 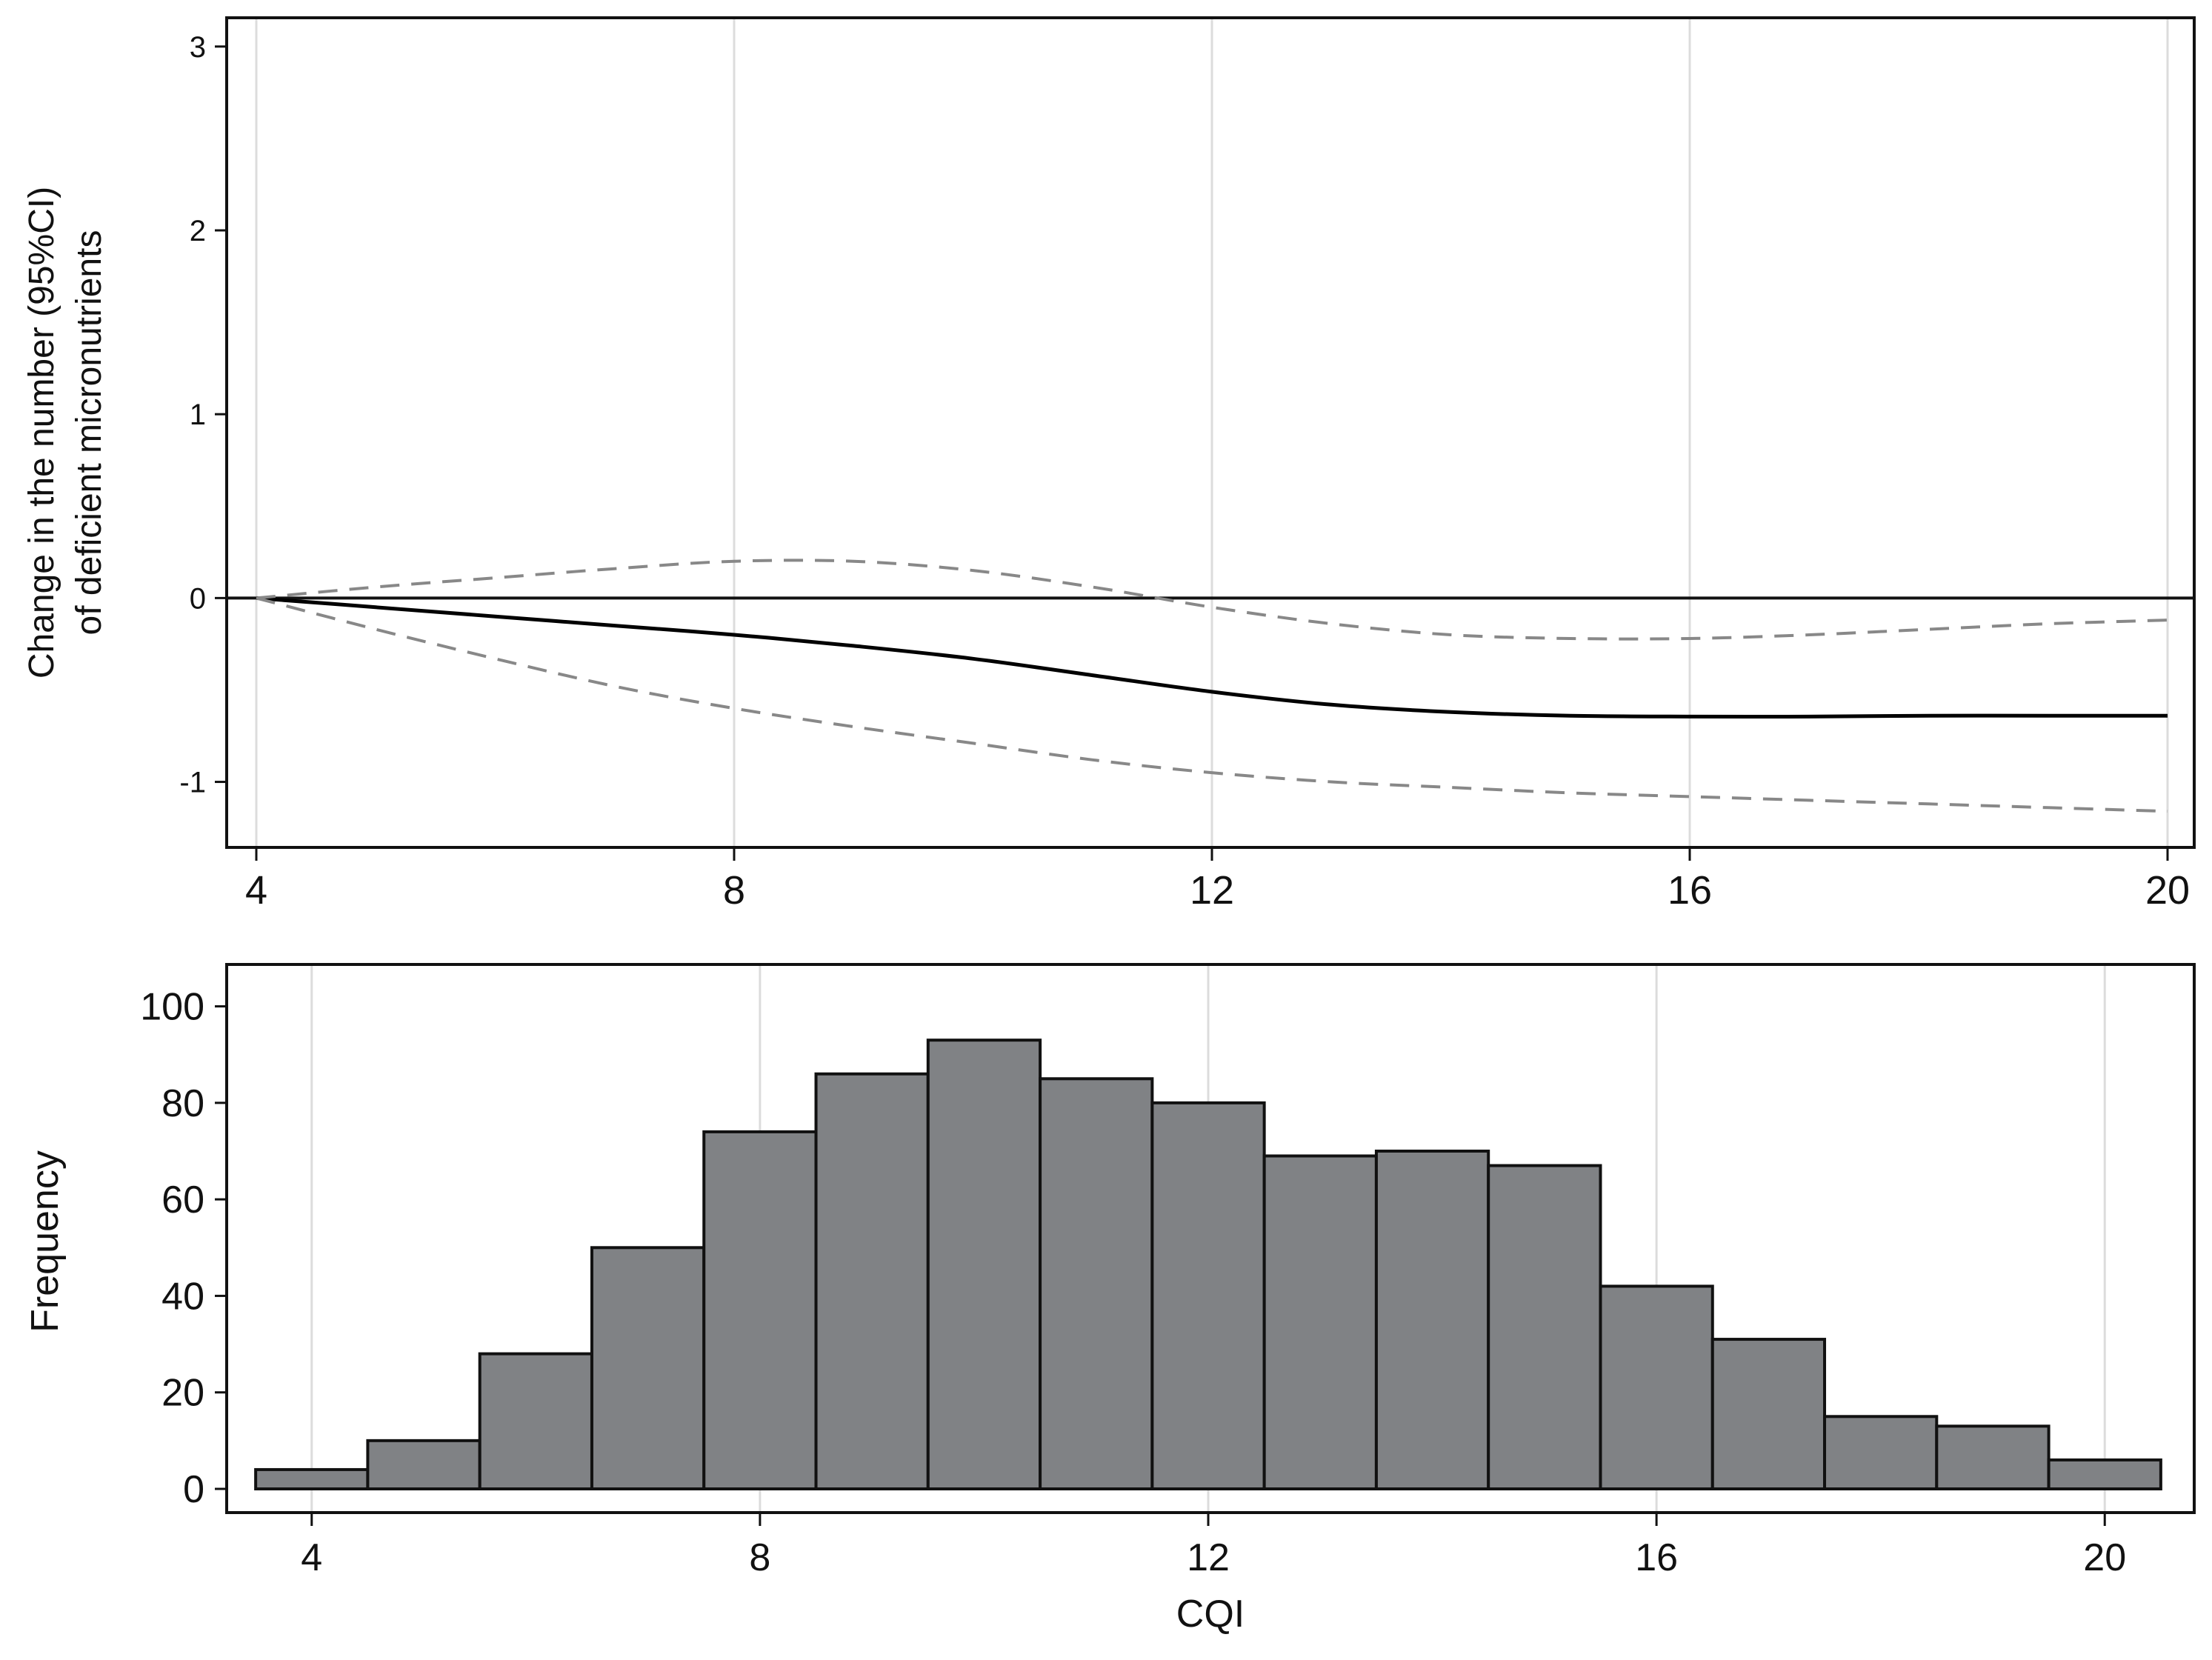 I want to click on x-tick-label-top: 4, so click(x=256, y=891).